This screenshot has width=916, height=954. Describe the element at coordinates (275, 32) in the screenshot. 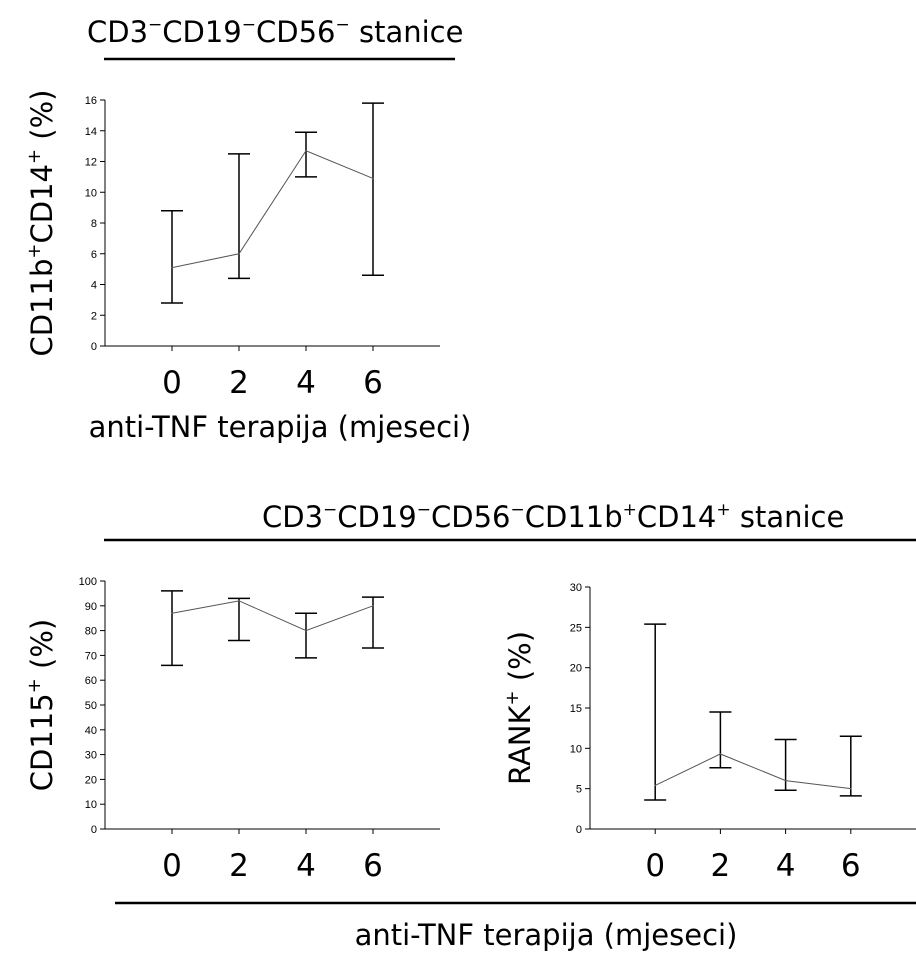

I see `top-title: CD3−CD19−CD56− stanice` at that location.